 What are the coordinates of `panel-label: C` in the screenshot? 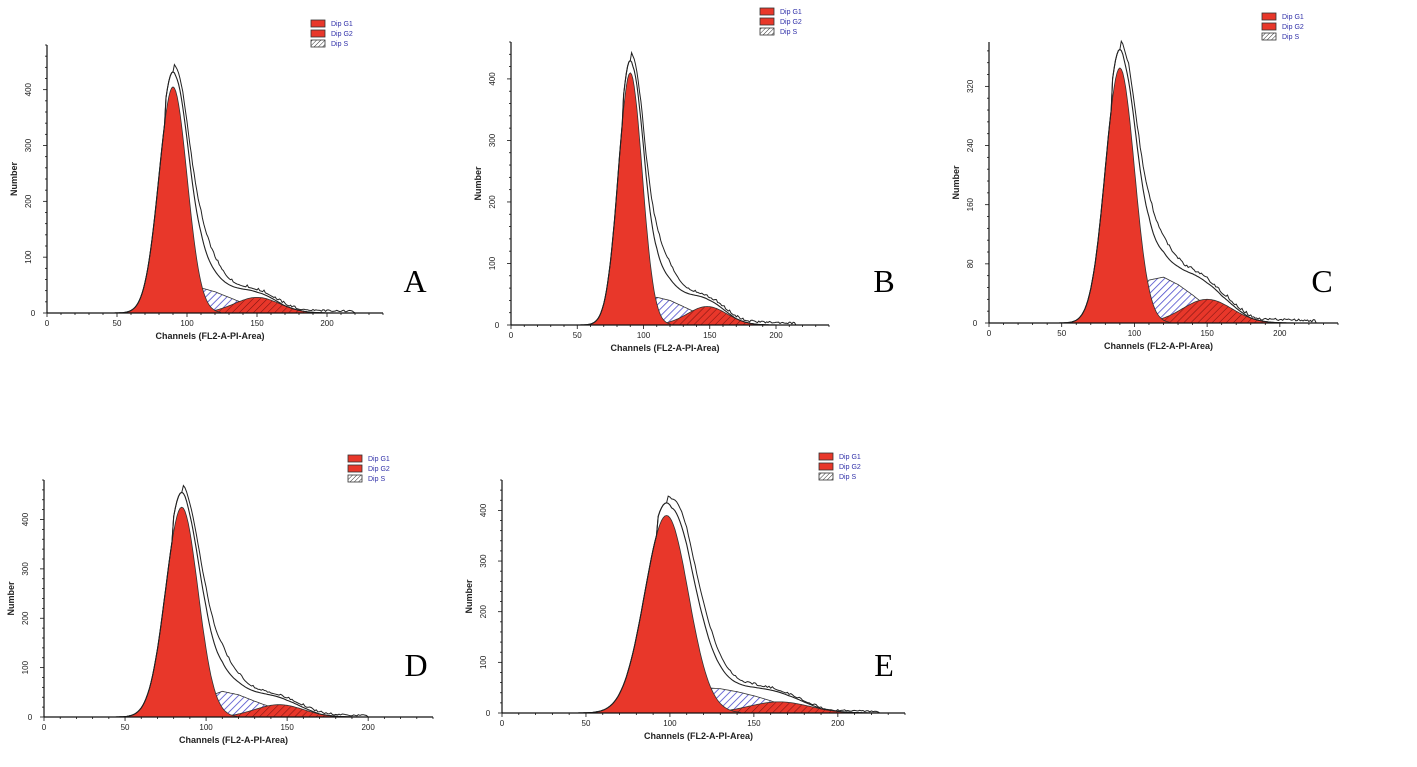 It's located at (1321, 281).